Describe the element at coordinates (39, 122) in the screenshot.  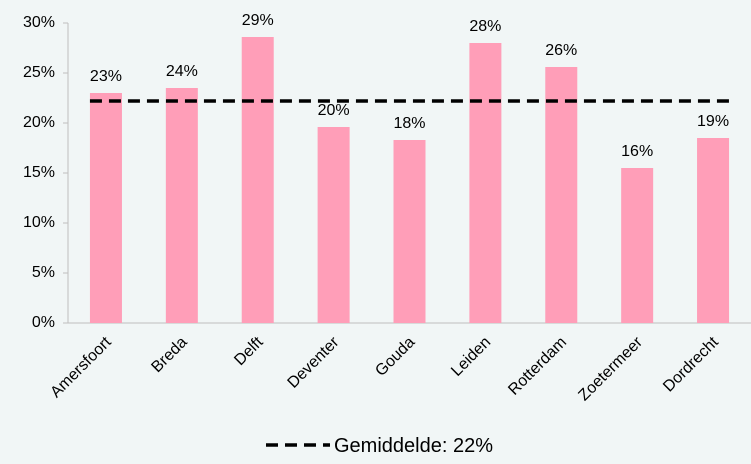
I see `y-tick-label: 20%` at that location.